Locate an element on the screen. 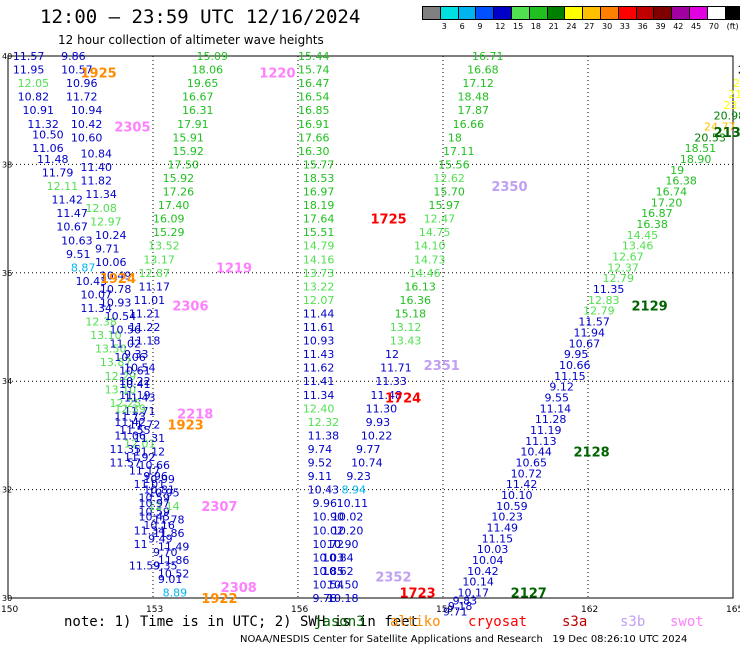 This screenshot has width=740, height=650. wave-height-value: 16.66 is located at coordinates (469, 124).